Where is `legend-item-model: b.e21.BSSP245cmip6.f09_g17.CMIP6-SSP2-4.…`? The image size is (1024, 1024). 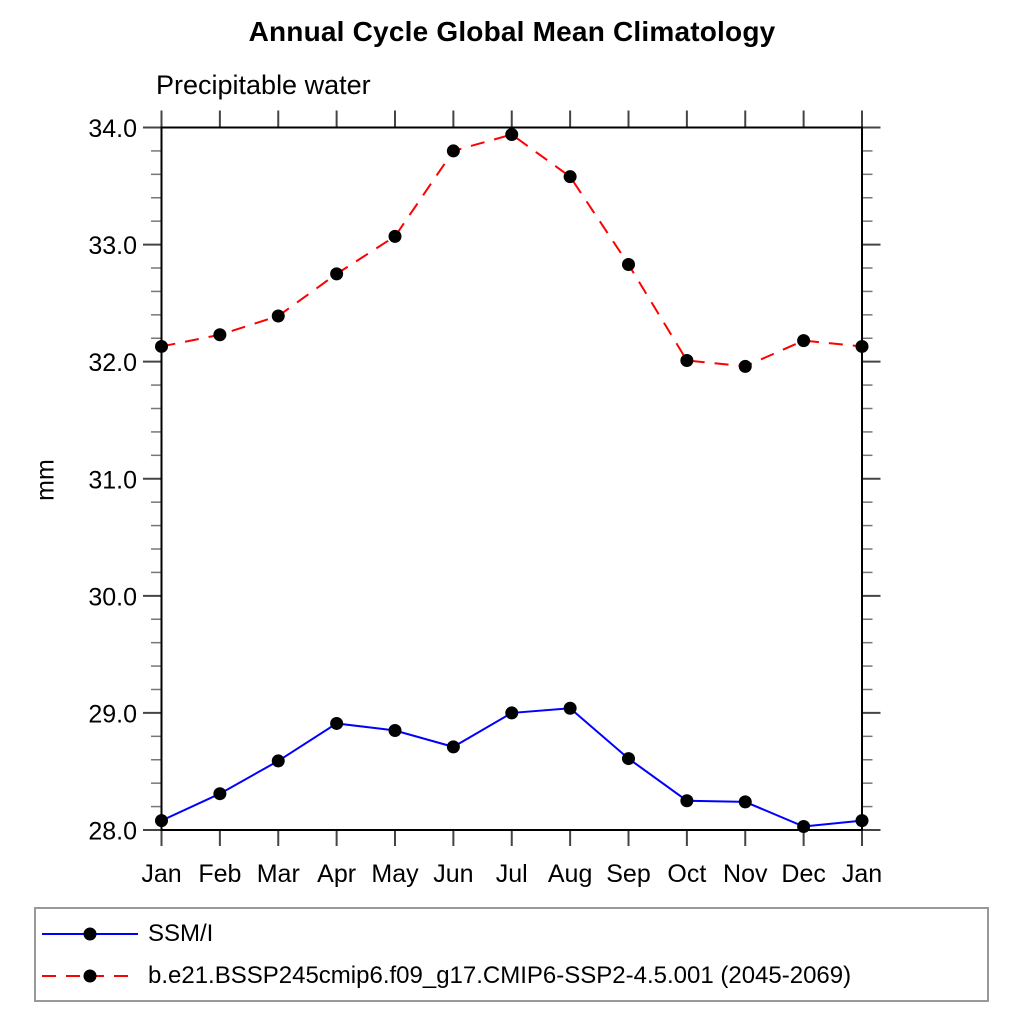
legend-item-model: b.e21.BSSP245cmip6.f09_g17.CMIP6-SSP2-4.… is located at coordinates (513, 976).